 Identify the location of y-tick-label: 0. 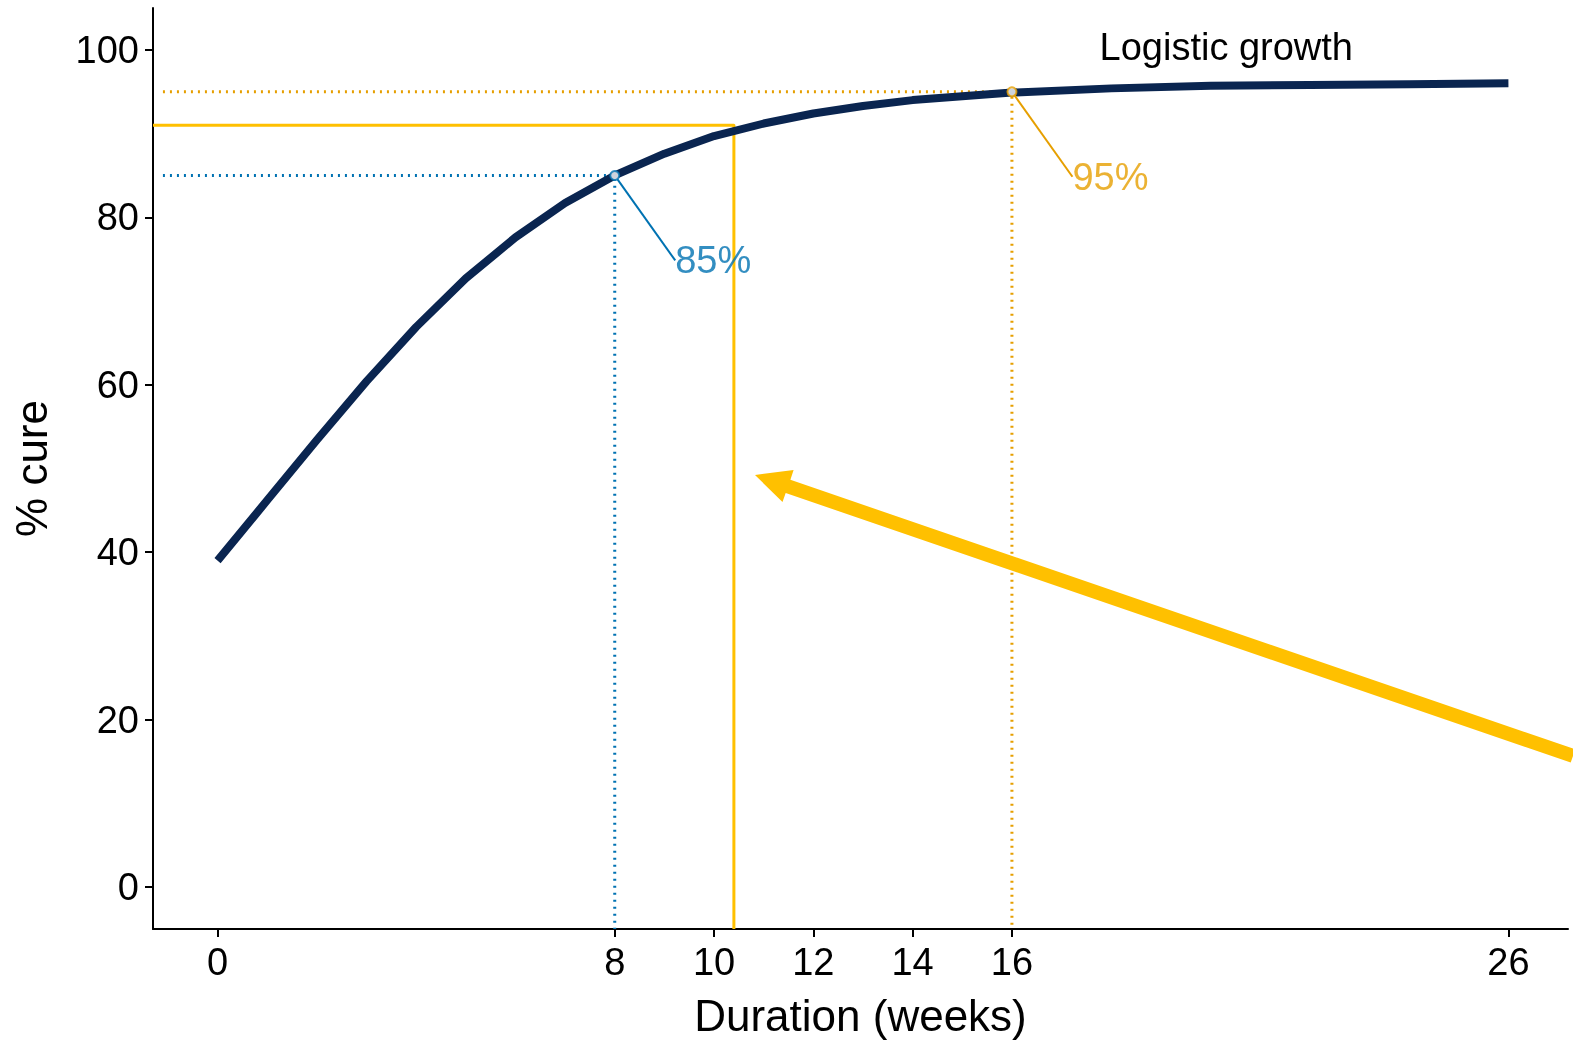
(128, 887).